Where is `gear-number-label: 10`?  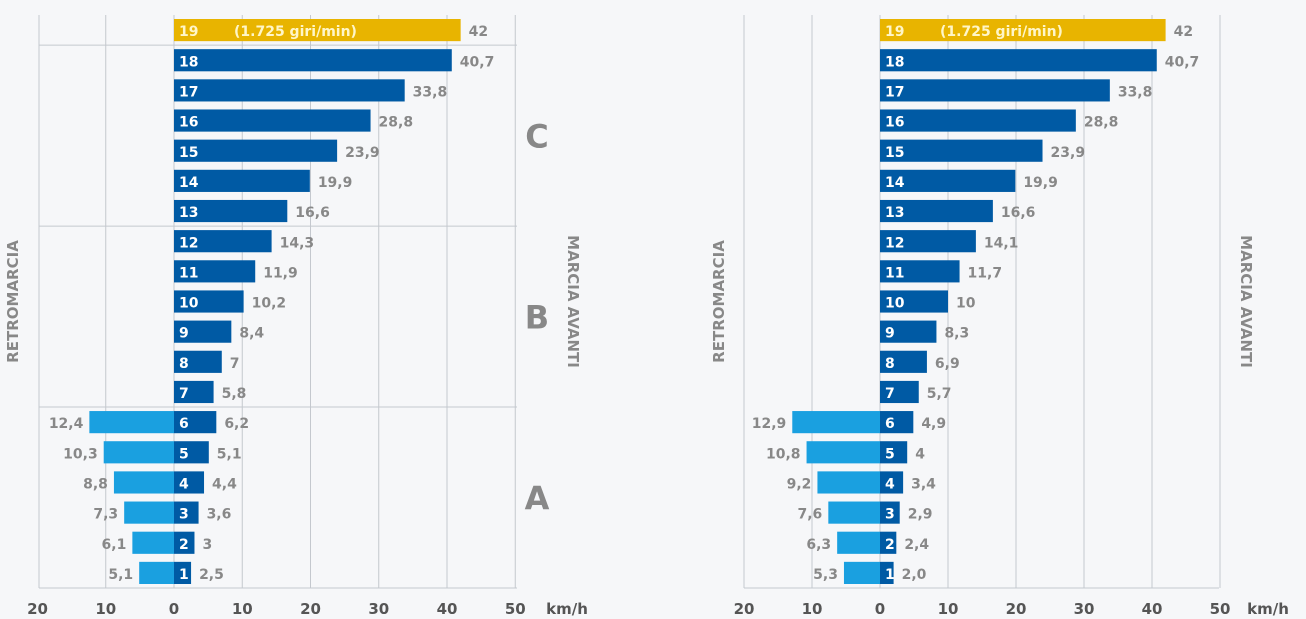 gear-number-label: 10 is located at coordinates (189, 304).